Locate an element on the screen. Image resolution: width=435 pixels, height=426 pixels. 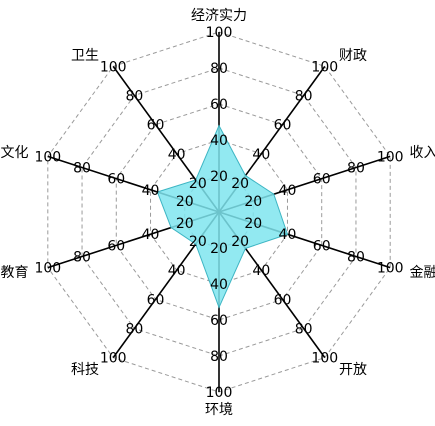
axis-label: 经济实力 is located at coordinates (219, 16).